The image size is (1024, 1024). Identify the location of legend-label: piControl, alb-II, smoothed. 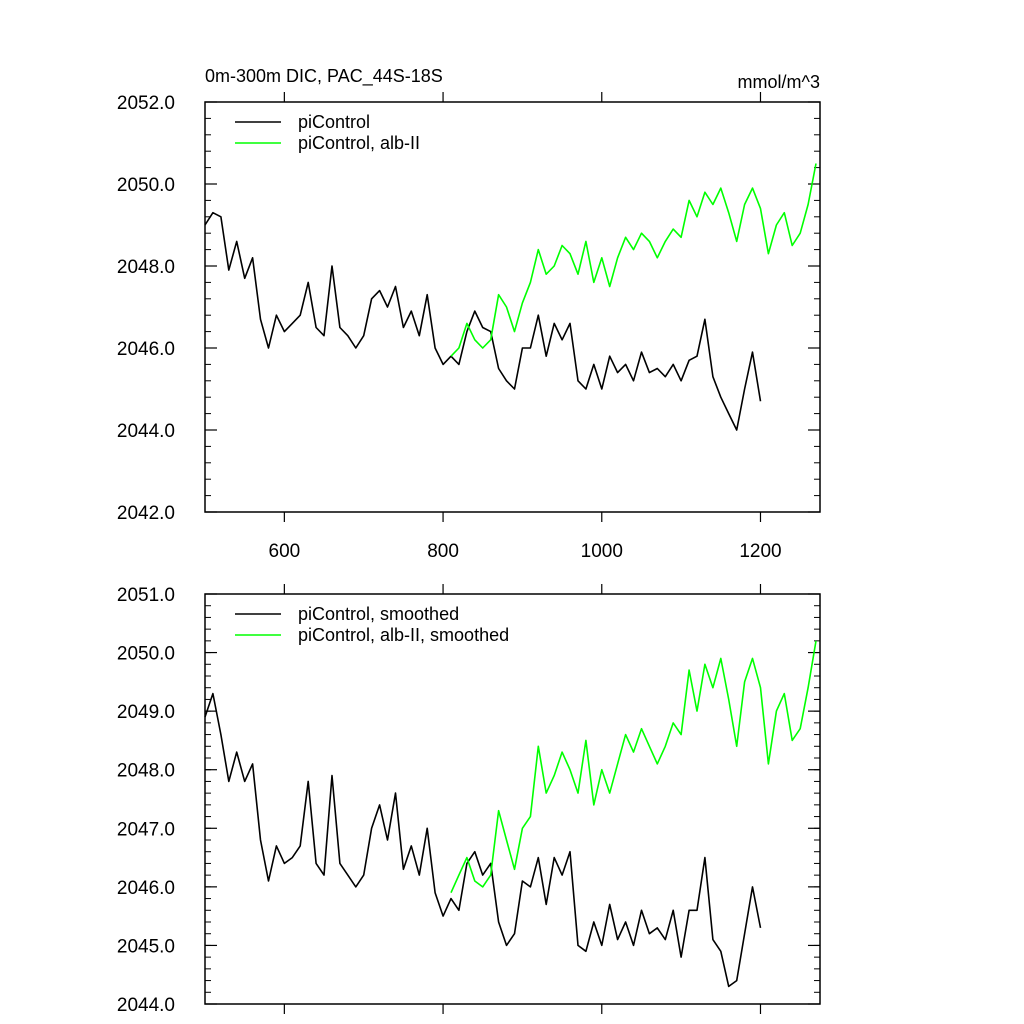
(403, 635).